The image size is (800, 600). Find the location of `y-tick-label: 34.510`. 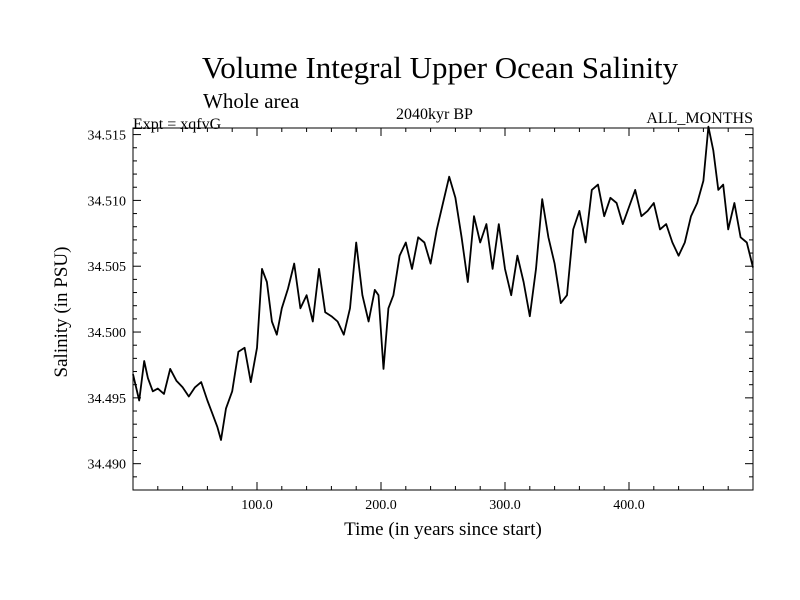

y-tick-label: 34.510 is located at coordinates (107, 201).